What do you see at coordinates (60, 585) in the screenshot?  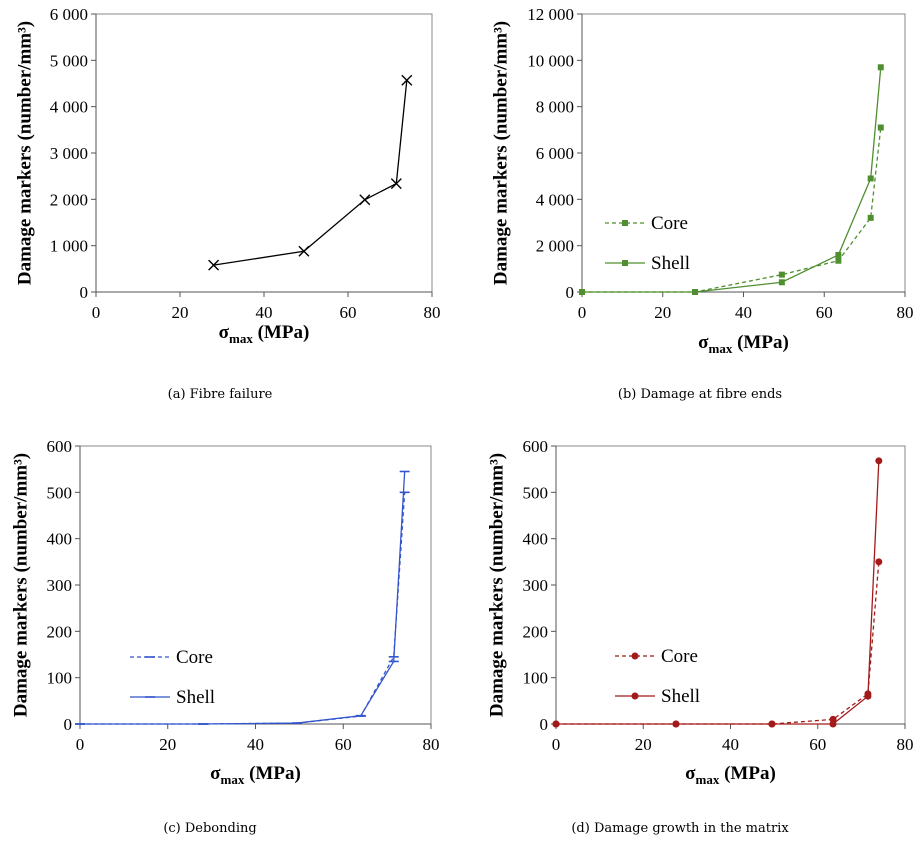 I see `y-tick-label: 300` at bounding box center [60, 585].